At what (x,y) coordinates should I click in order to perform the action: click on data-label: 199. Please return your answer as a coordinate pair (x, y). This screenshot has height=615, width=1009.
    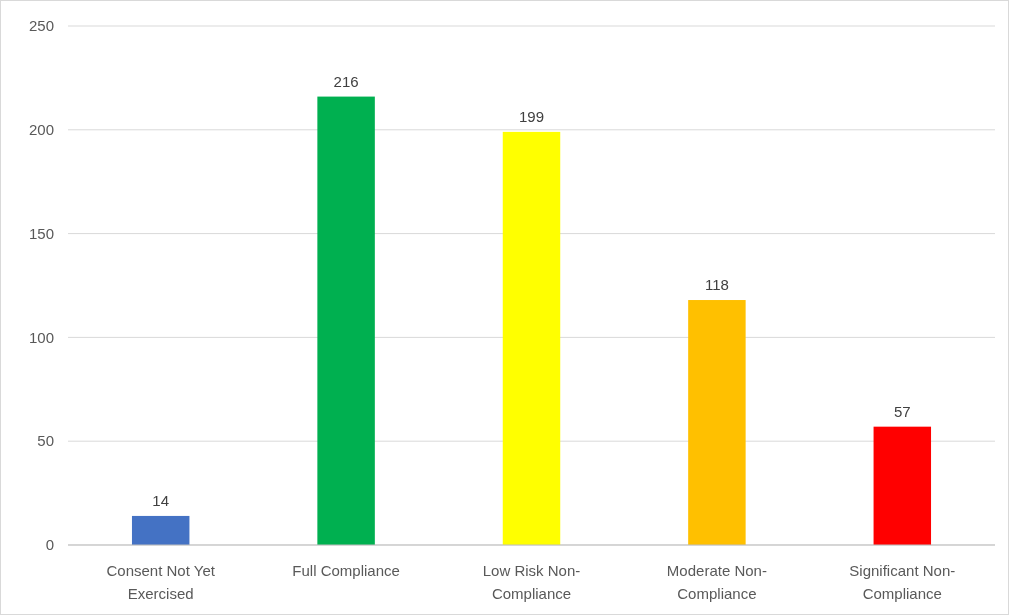
    Looking at the image, I should click on (531, 116).